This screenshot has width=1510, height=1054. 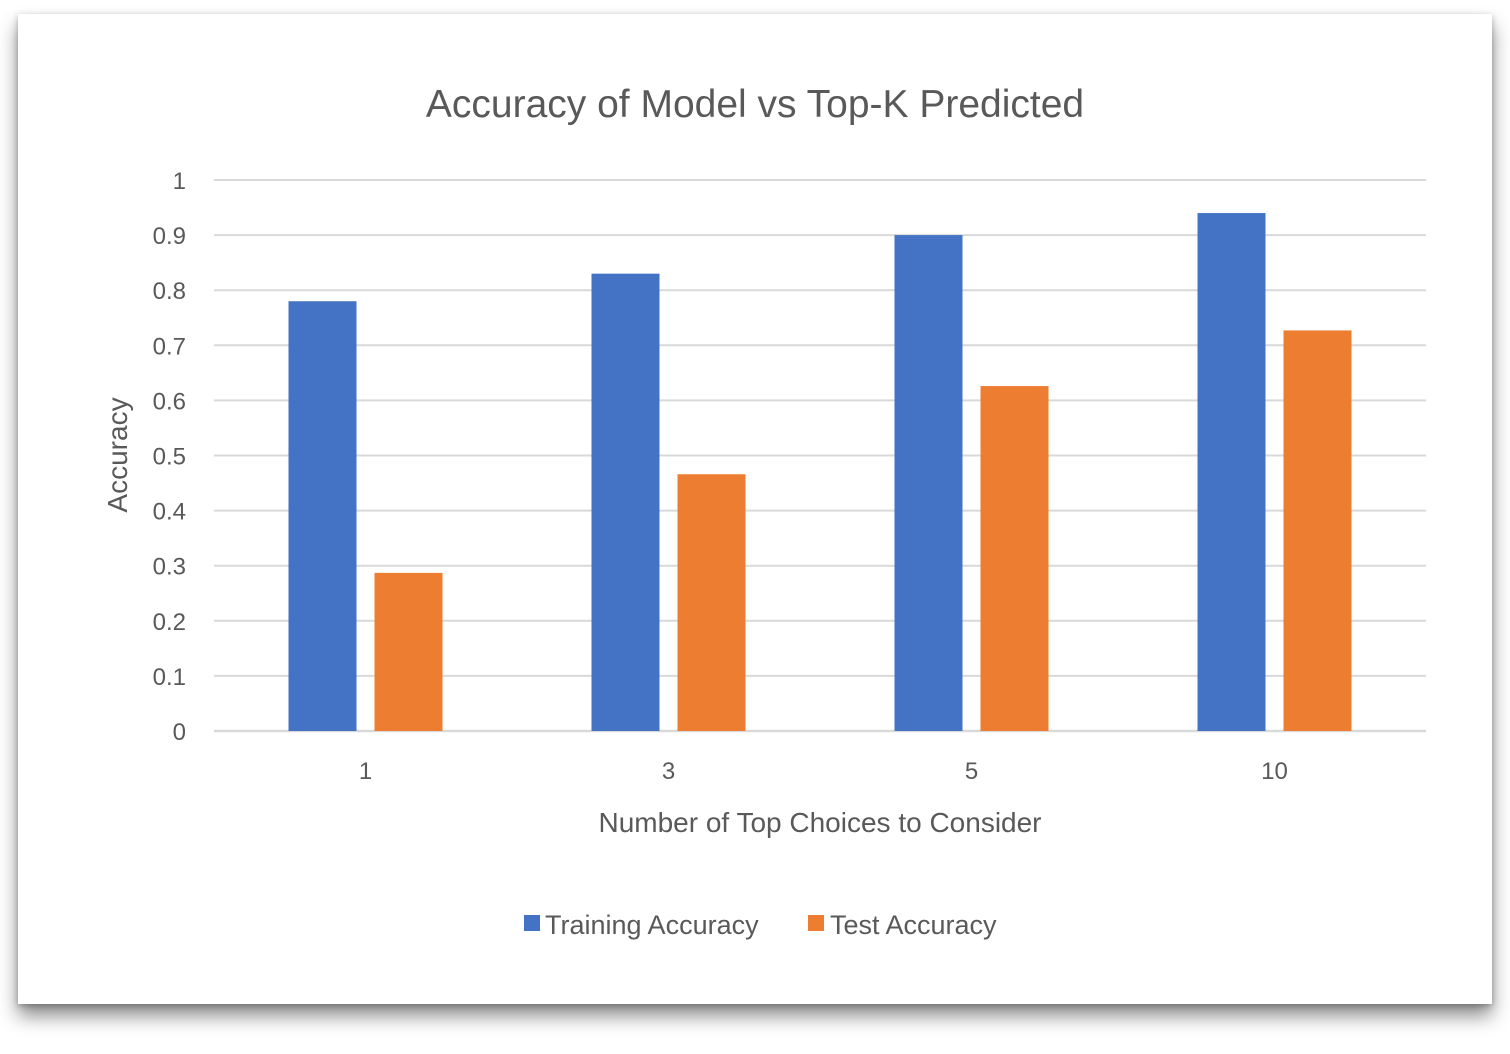 What do you see at coordinates (760, 925) in the screenshot?
I see `legend: Training Accuracy Test Accuracy` at bounding box center [760, 925].